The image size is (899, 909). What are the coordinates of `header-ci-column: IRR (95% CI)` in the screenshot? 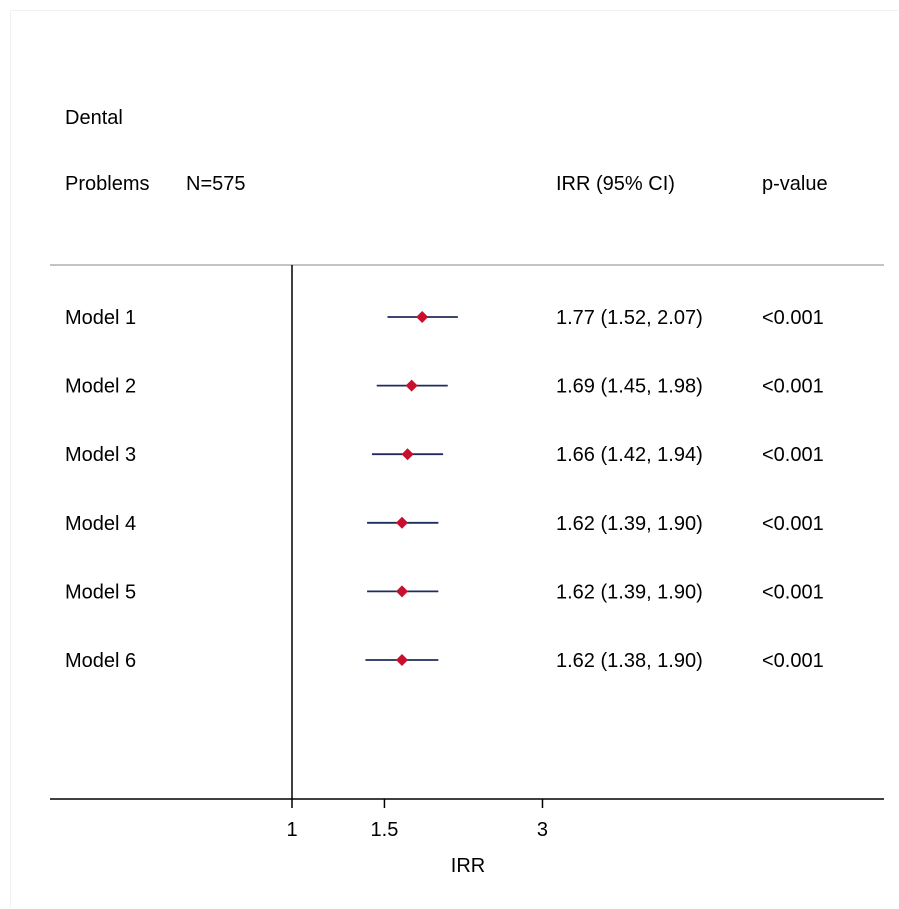 It's located at (615, 184).